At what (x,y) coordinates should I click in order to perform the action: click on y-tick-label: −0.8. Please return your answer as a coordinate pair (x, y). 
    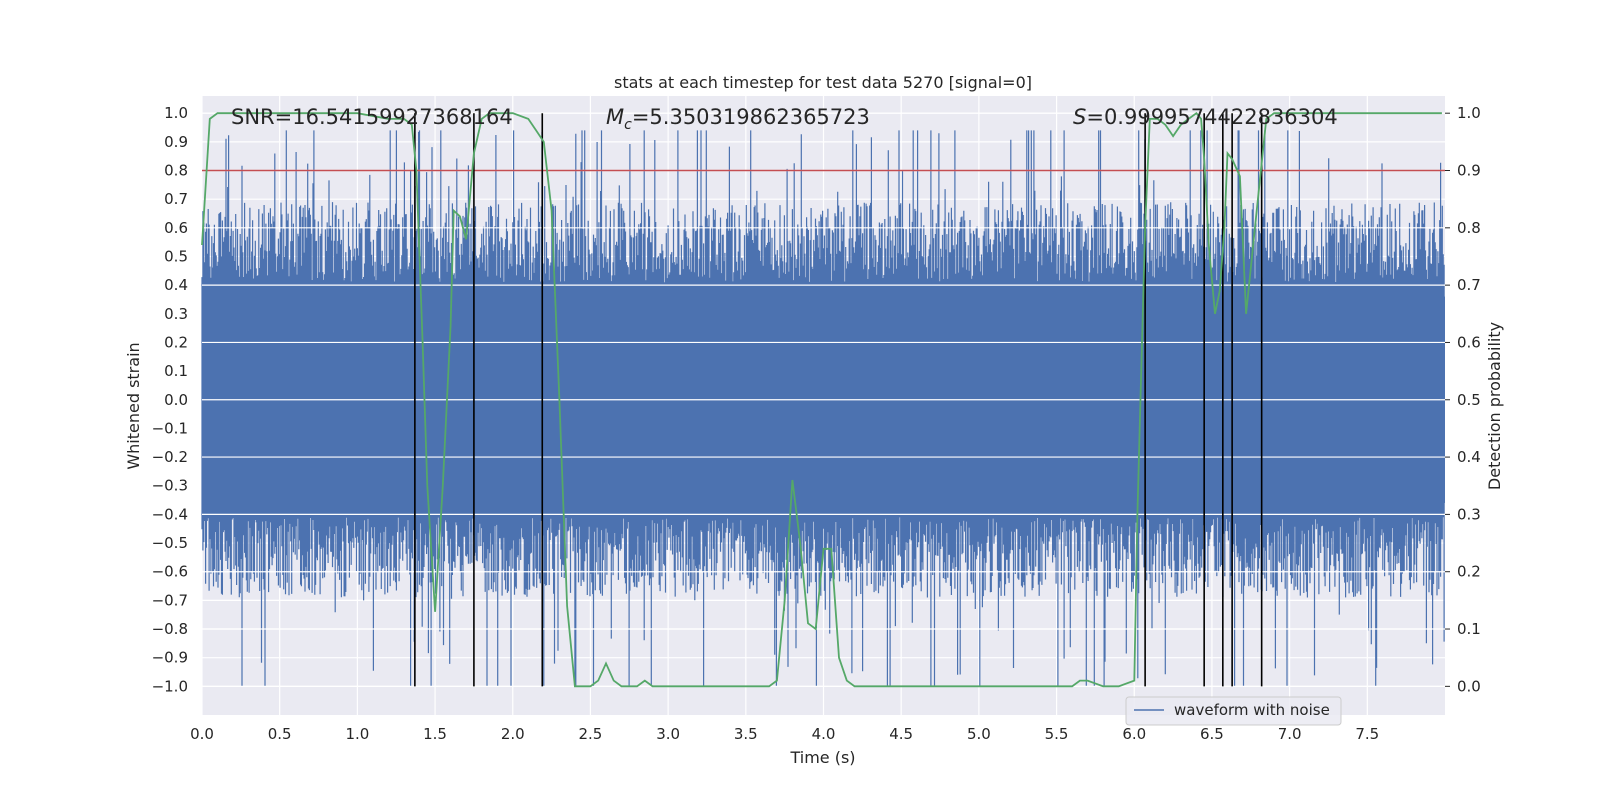
    Looking at the image, I should click on (170, 629).